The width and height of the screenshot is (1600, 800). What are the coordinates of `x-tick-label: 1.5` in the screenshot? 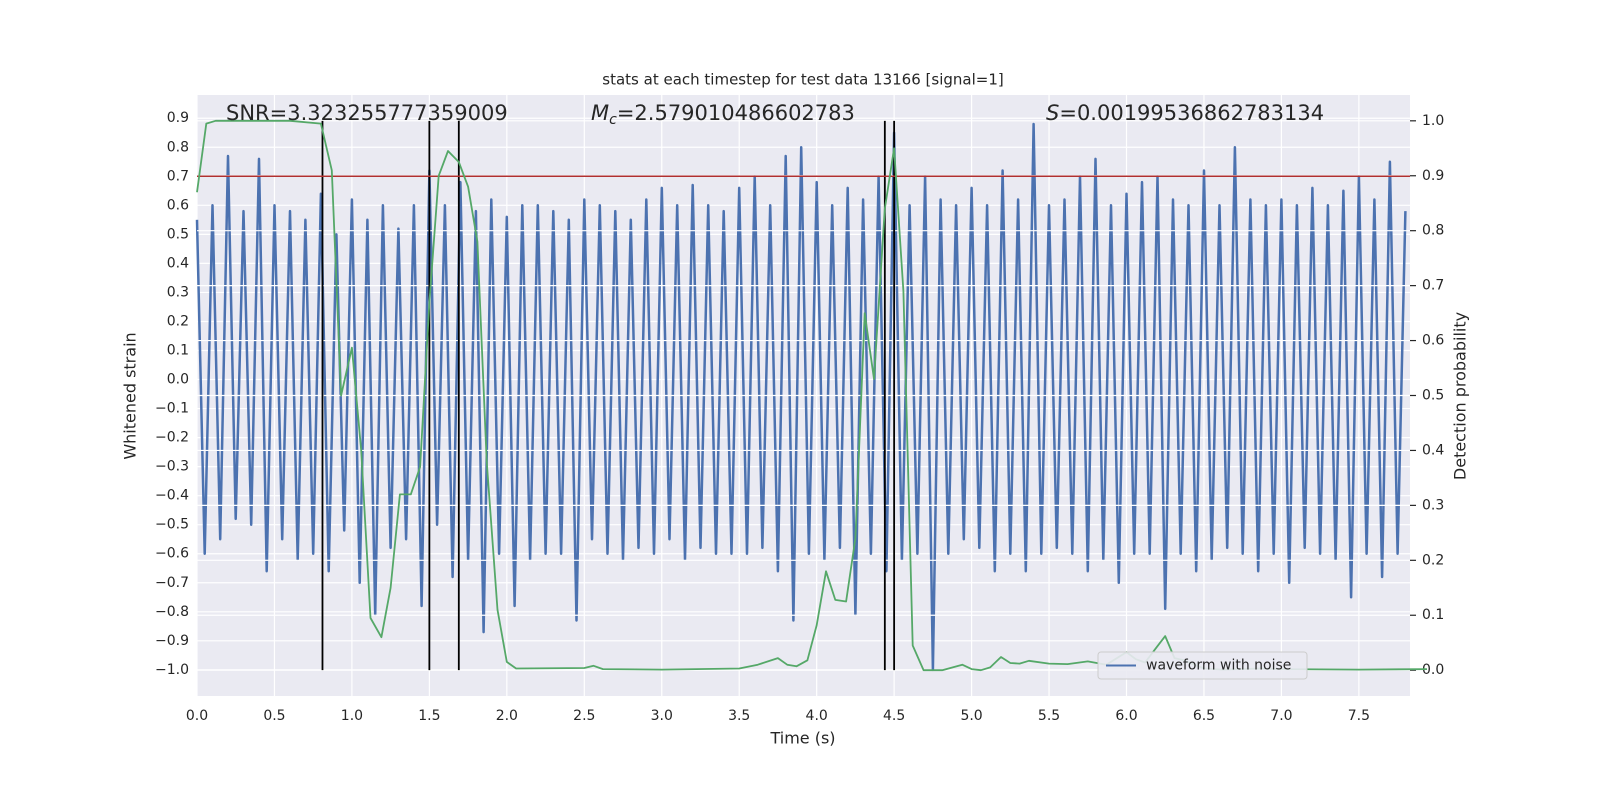 It's located at (429, 716).